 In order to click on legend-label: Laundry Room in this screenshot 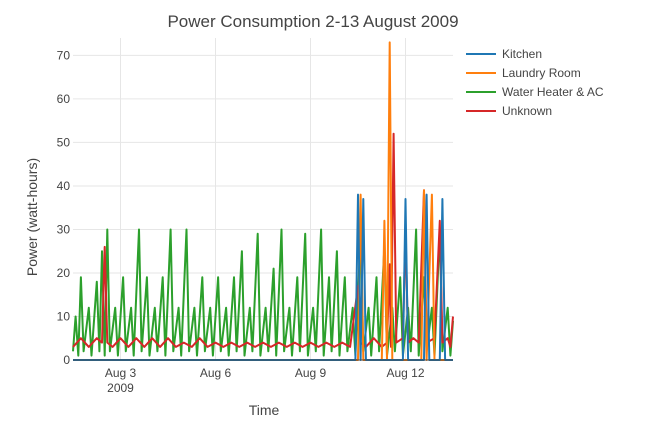, I will do `click(541, 73)`.